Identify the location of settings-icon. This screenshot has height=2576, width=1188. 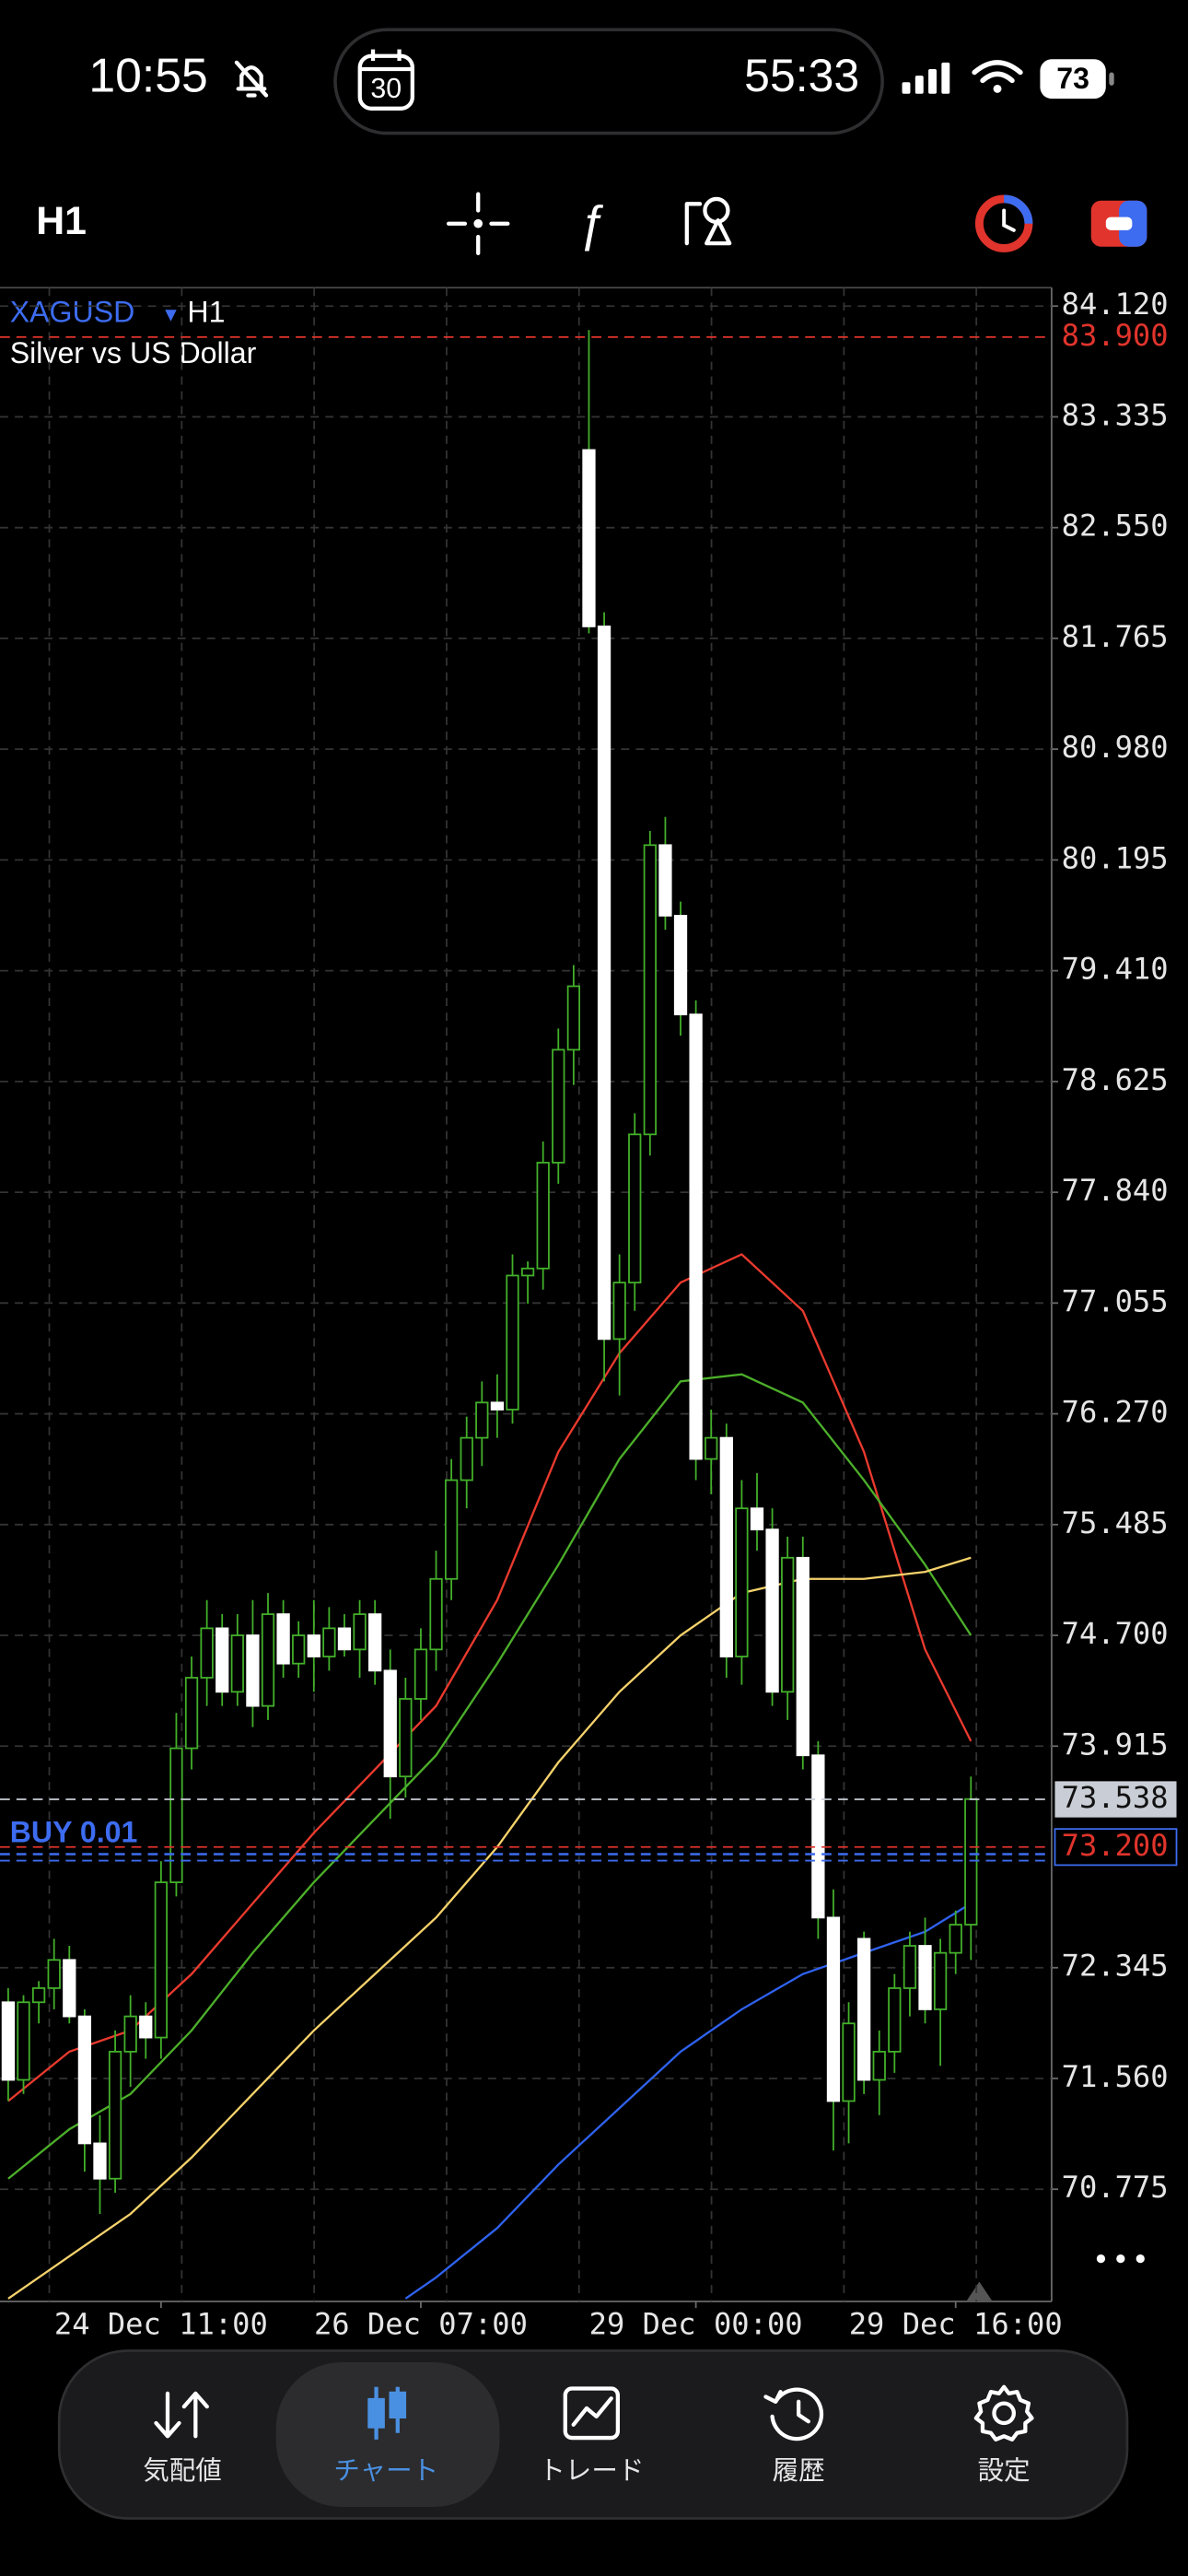
(1004, 2412).